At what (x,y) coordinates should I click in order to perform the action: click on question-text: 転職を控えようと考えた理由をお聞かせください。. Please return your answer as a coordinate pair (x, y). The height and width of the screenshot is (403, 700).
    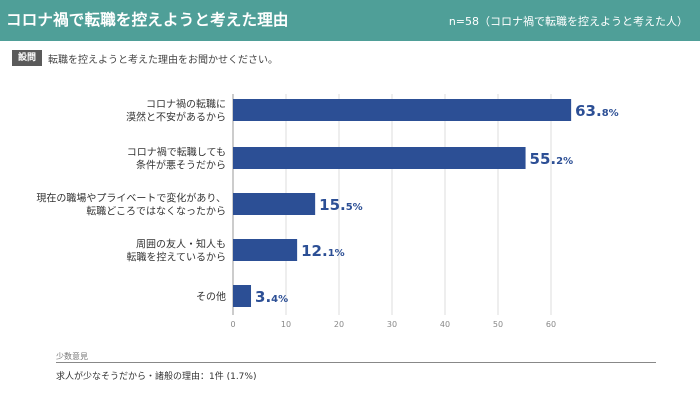
    Looking at the image, I should click on (163, 60).